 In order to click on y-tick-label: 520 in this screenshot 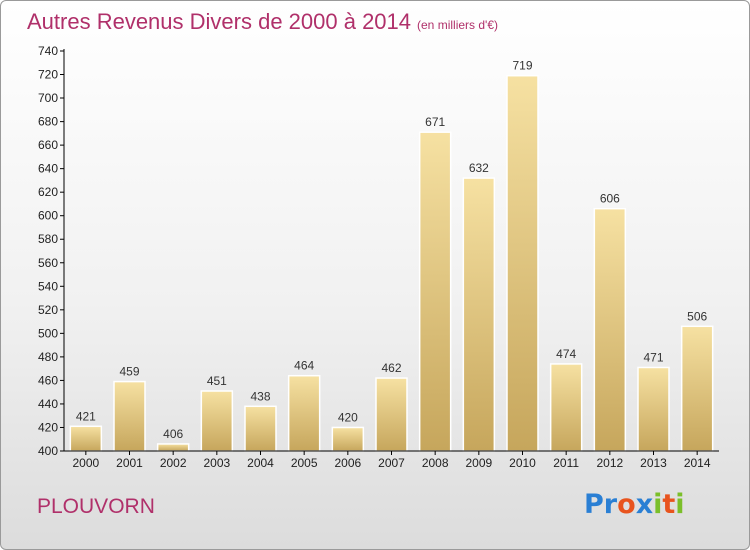, I will do `click(48, 310)`.